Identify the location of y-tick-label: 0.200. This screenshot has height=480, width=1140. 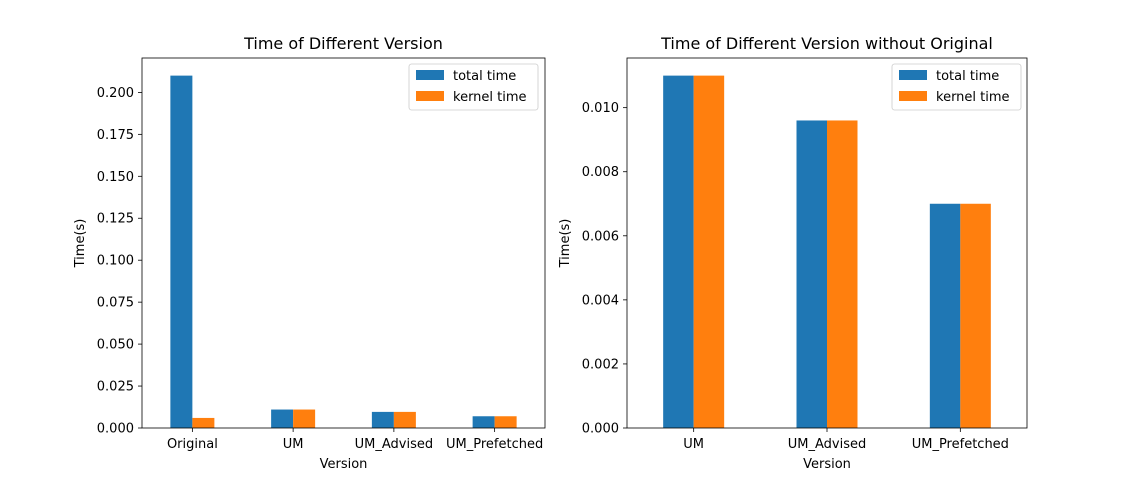
(115, 93).